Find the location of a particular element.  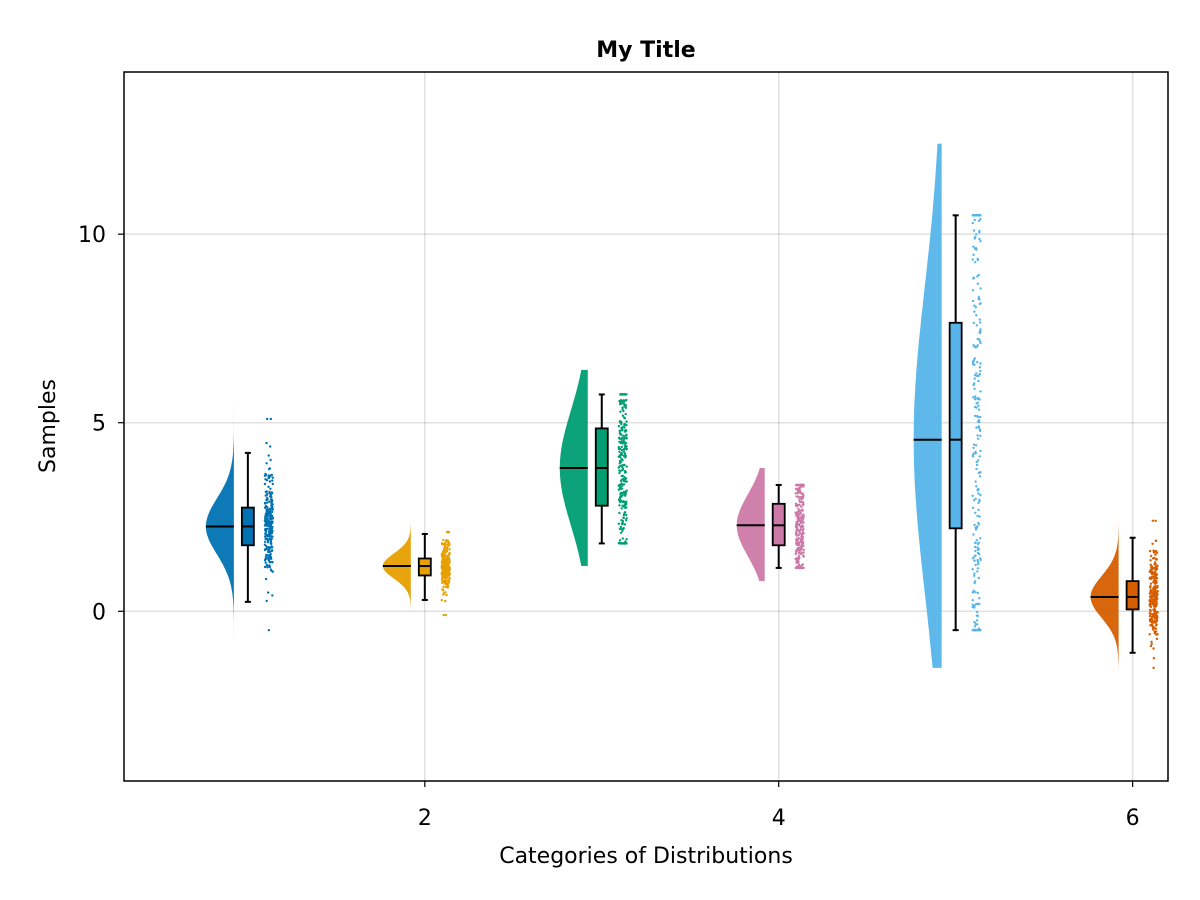

y-axis-ticks: 0 5 10 is located at coordinates (101, 424).